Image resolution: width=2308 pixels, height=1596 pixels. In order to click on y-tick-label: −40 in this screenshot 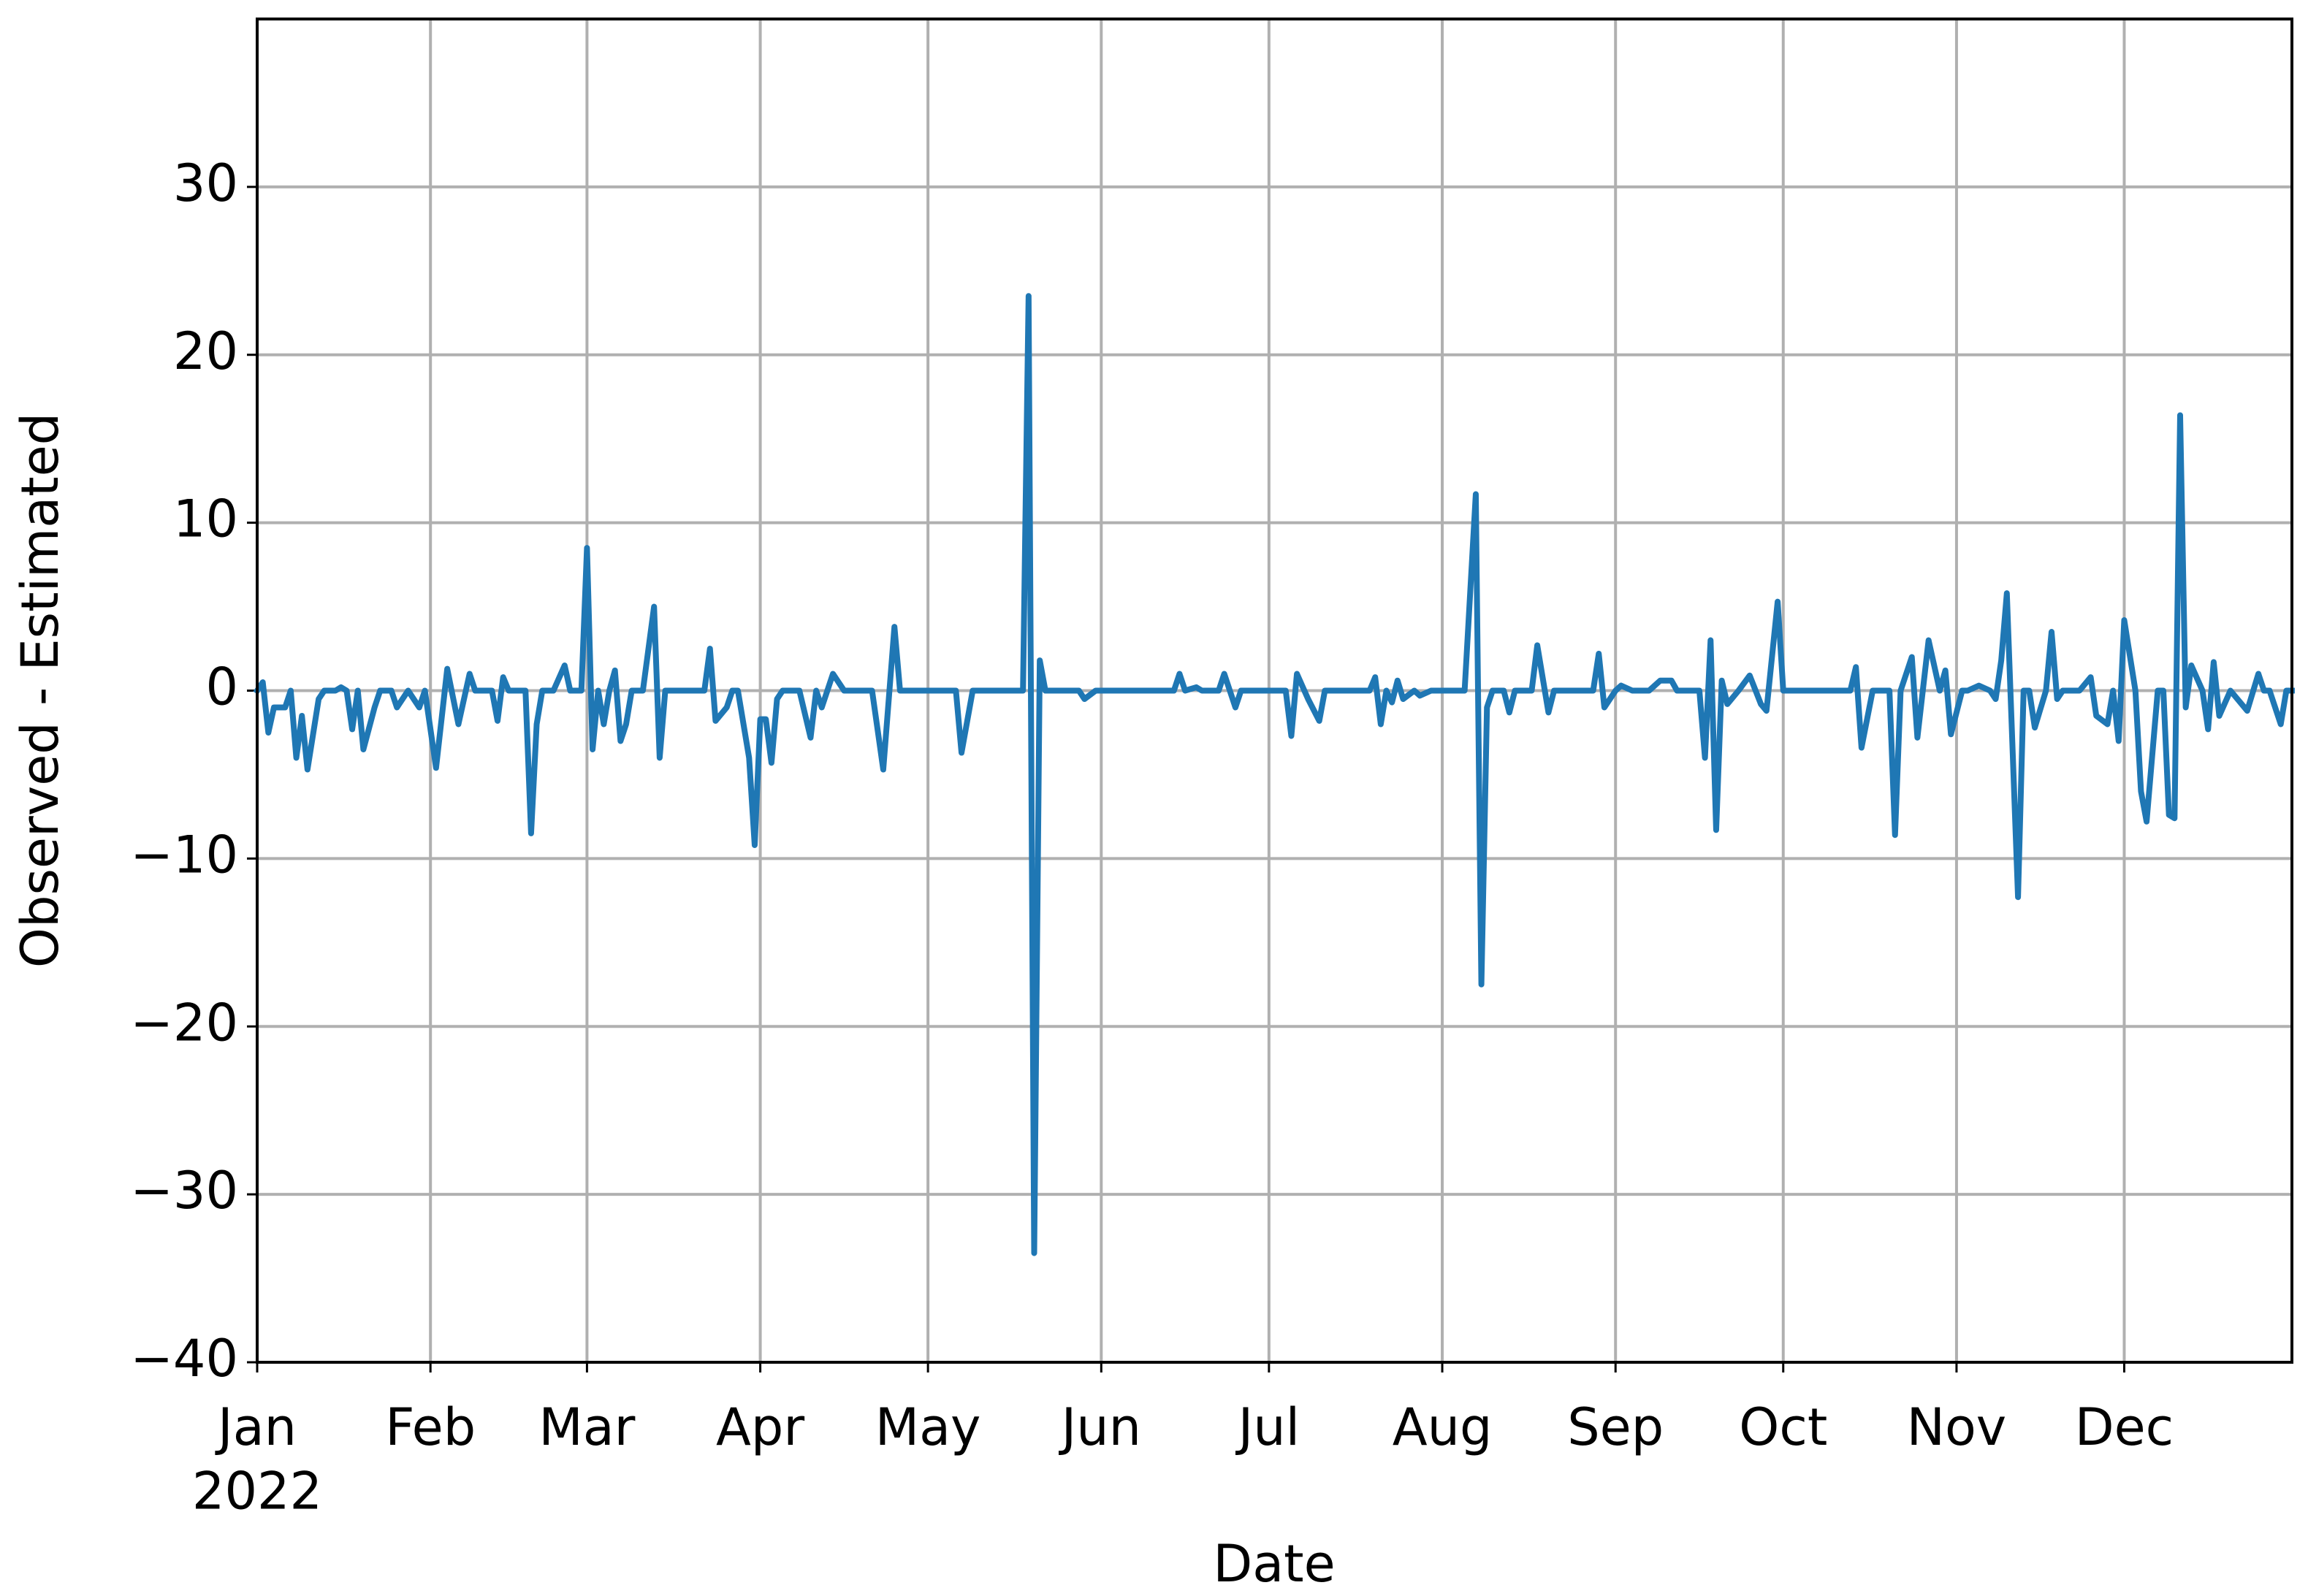, I will do `click(184, 1359)`.